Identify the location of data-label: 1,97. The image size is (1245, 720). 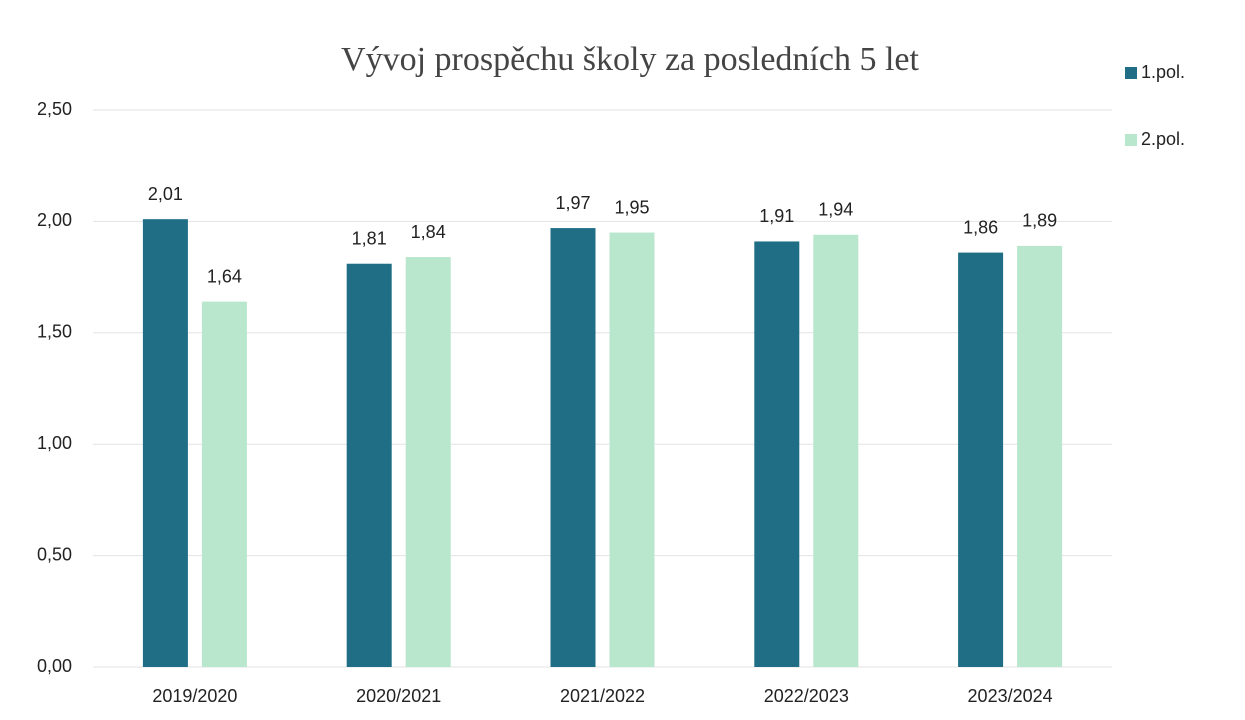
(572, 203).